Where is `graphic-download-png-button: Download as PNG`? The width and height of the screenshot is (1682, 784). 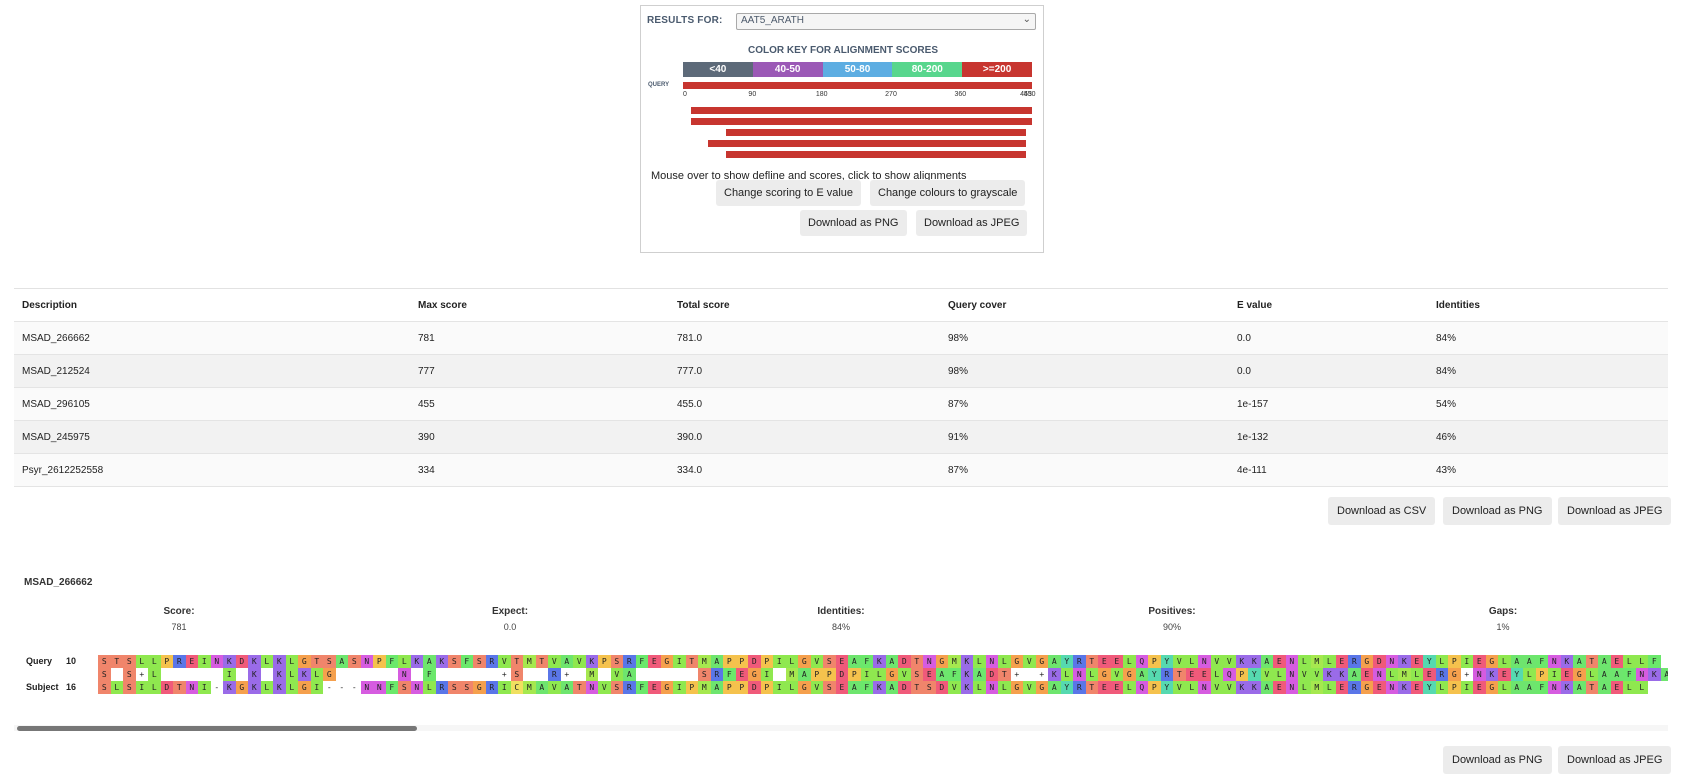
graphic-download-png-button: Download as PNG is located at coordinates (853, 223).